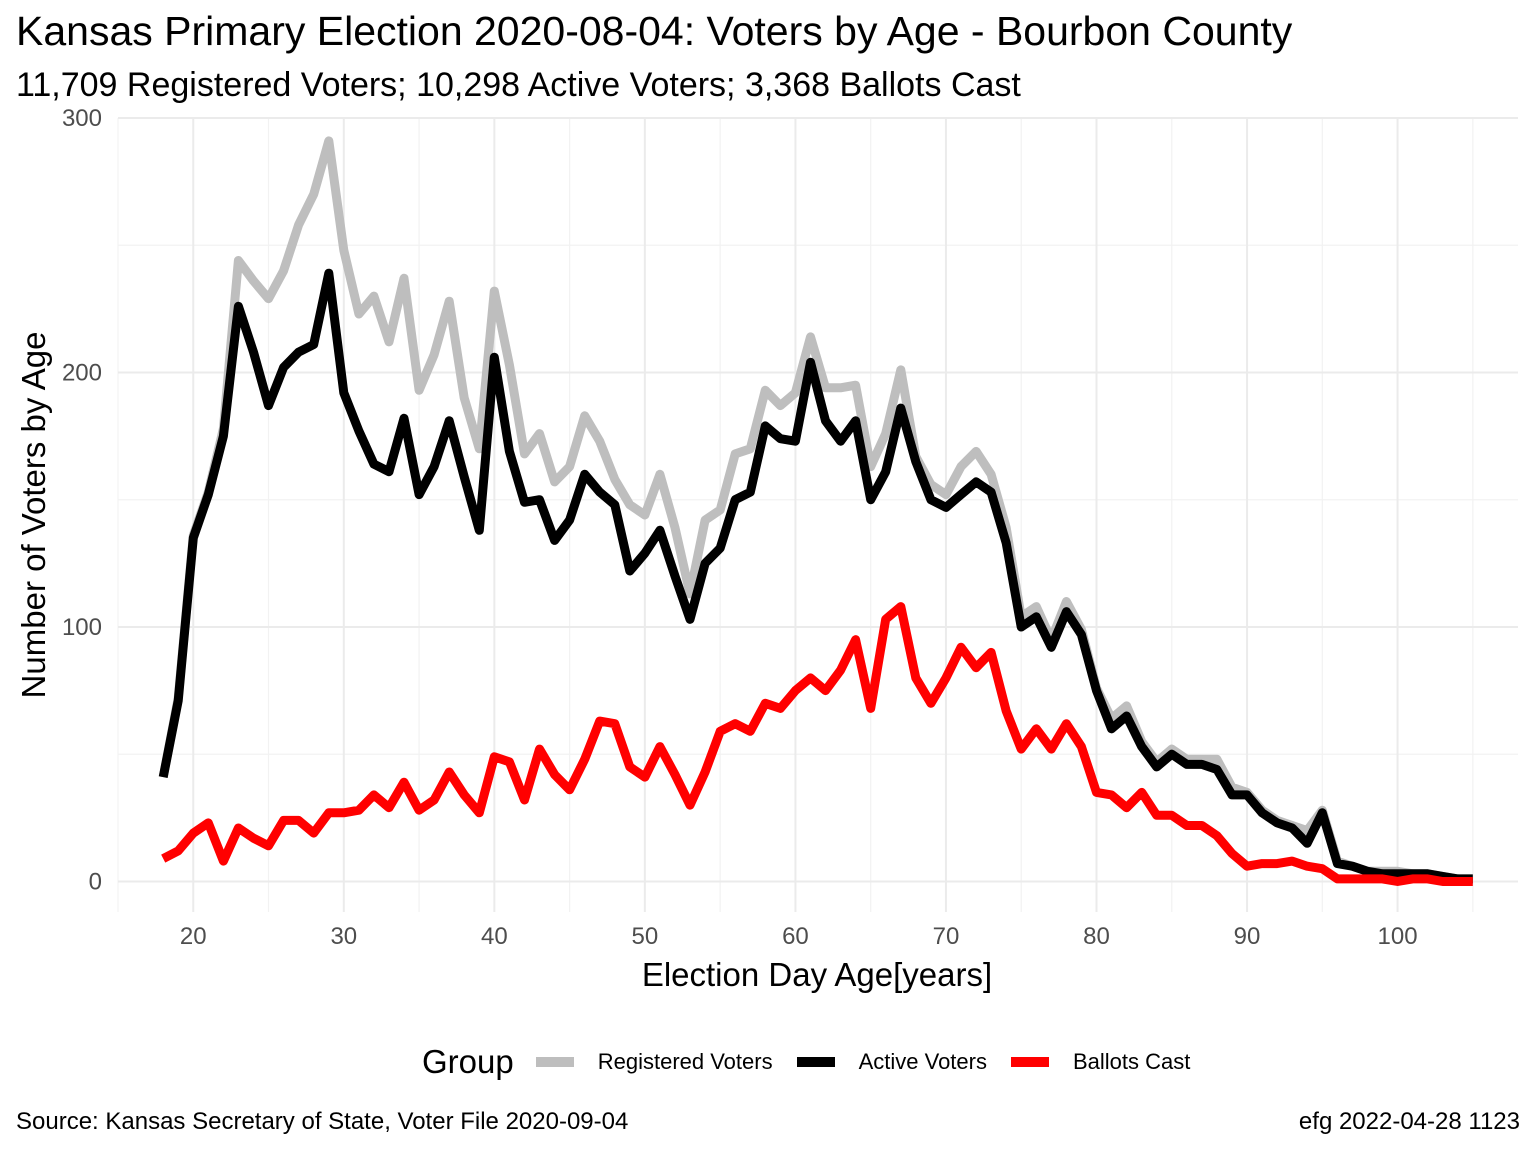  What do you see at coordinates (82, 118) in the screenshot?
I see `y-tick-label: 300` at bounding box center [82, 118].